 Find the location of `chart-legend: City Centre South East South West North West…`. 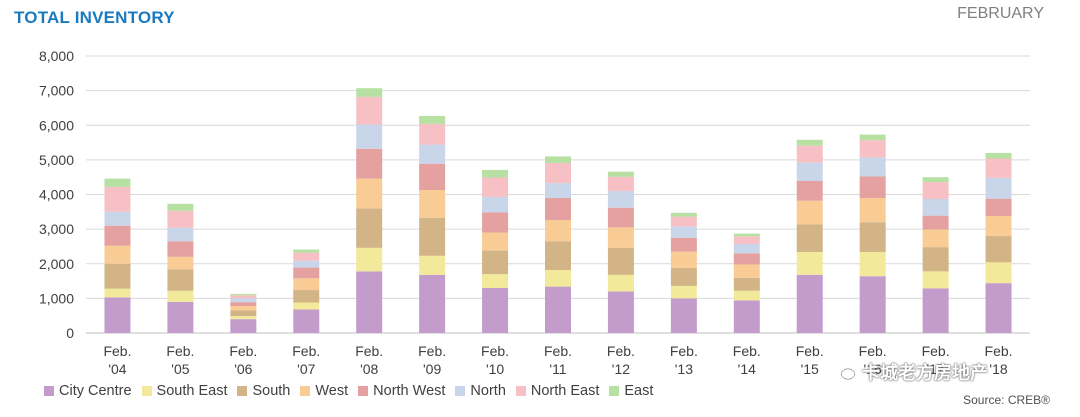

chart-legend: City Centre South East South West North West… is located at coordinates (353, 391).